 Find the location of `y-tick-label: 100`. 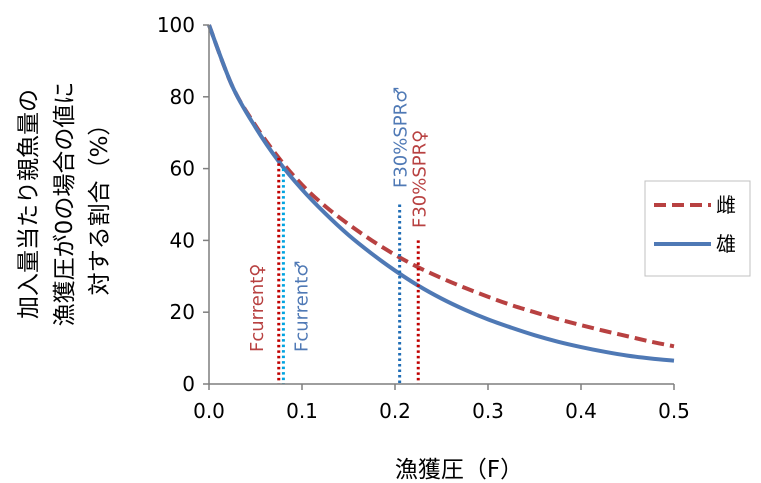

y-tick-label: 100 is located at coordinates (176, 25).